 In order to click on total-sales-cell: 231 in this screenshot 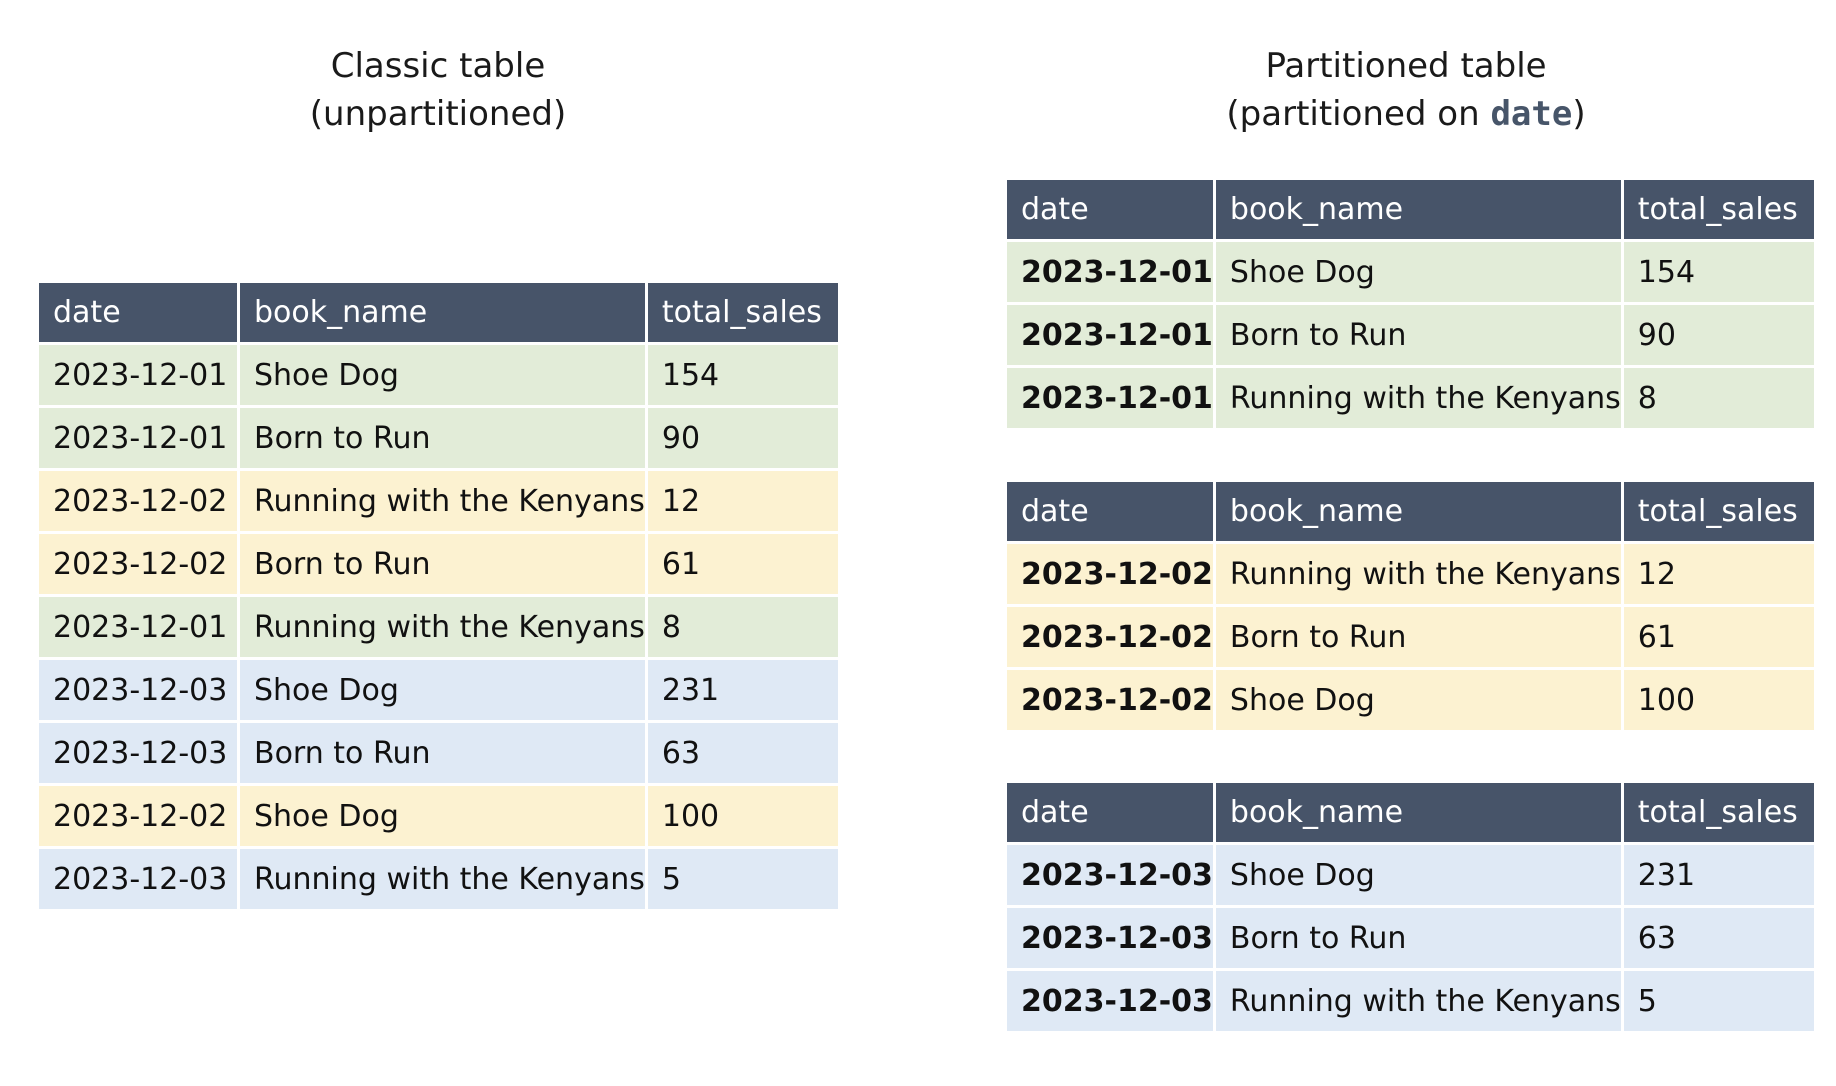, I will do `click(742, 690)`.